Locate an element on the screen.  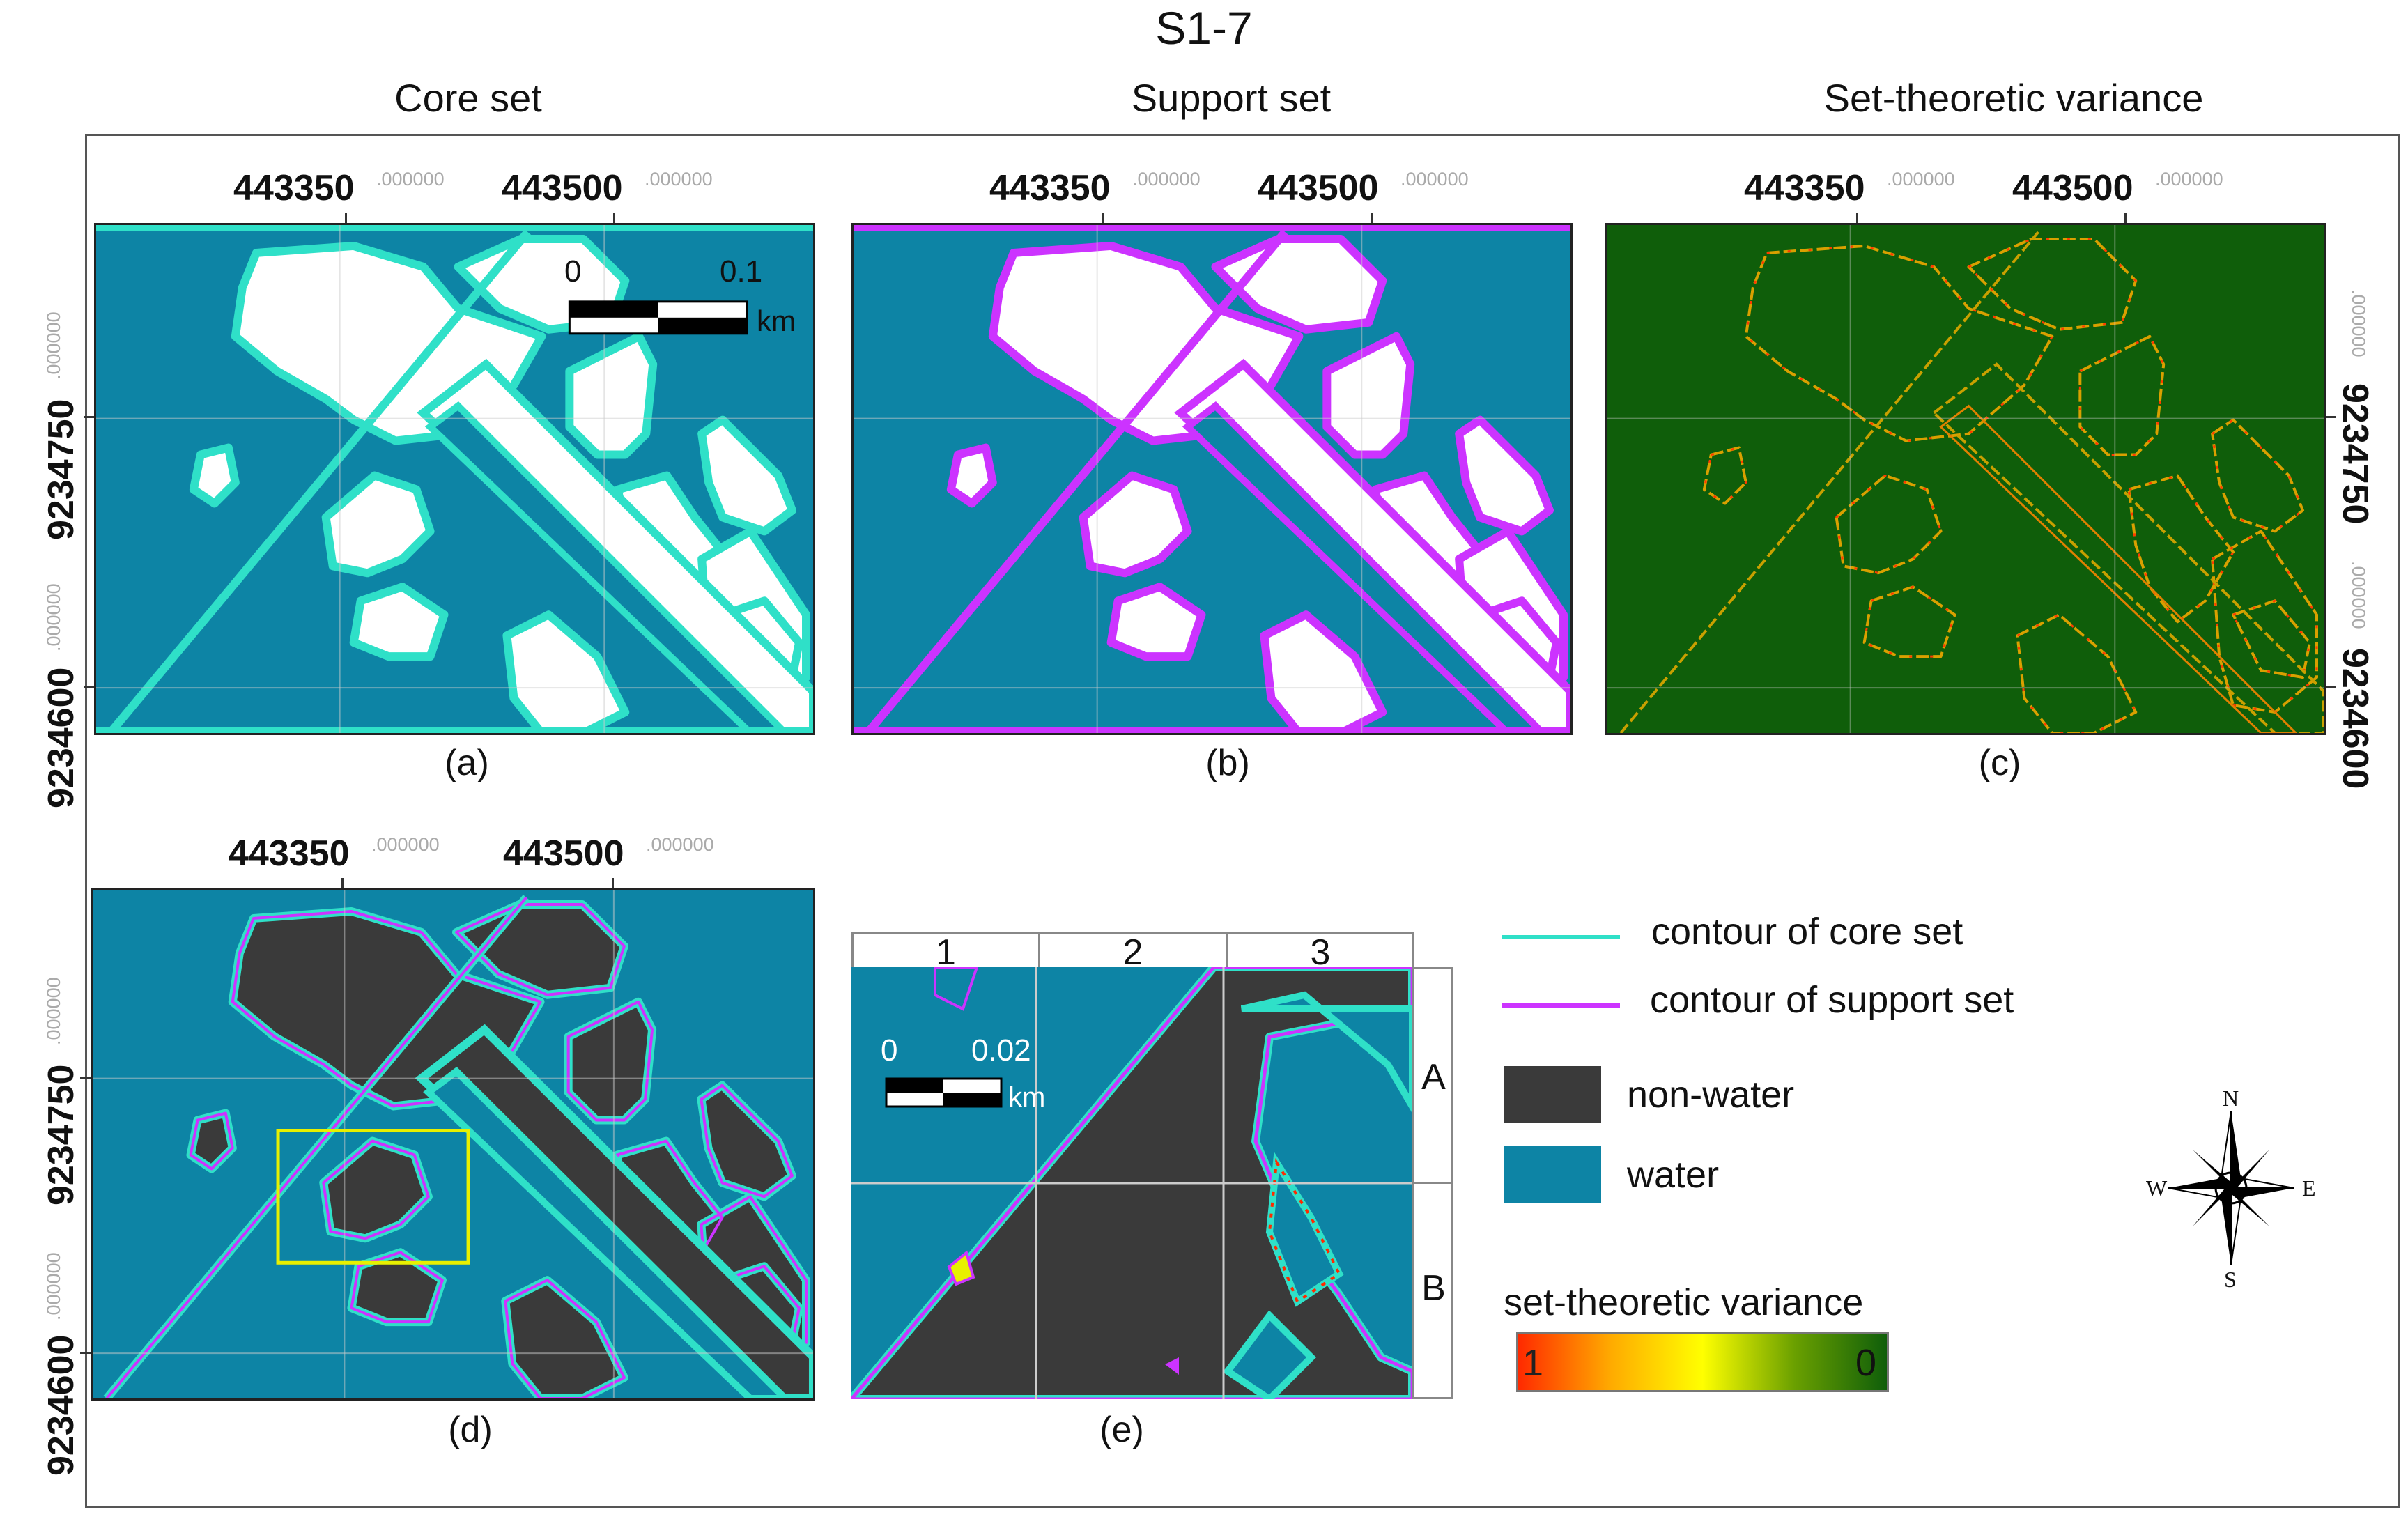
x-tick-d-2: 443500 is located at coordinates (564, 853).